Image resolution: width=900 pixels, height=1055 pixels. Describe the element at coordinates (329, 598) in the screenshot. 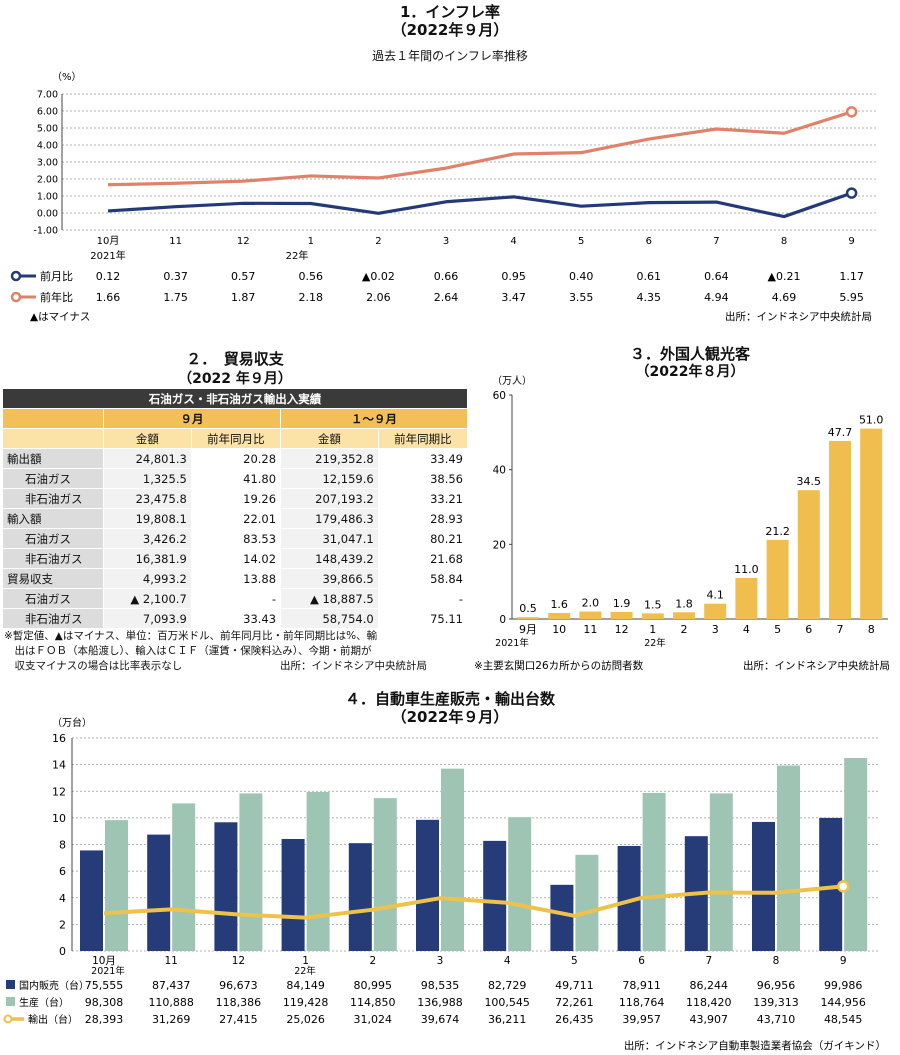

I see `trade-cell: ▲ 18,887.5` at that location.